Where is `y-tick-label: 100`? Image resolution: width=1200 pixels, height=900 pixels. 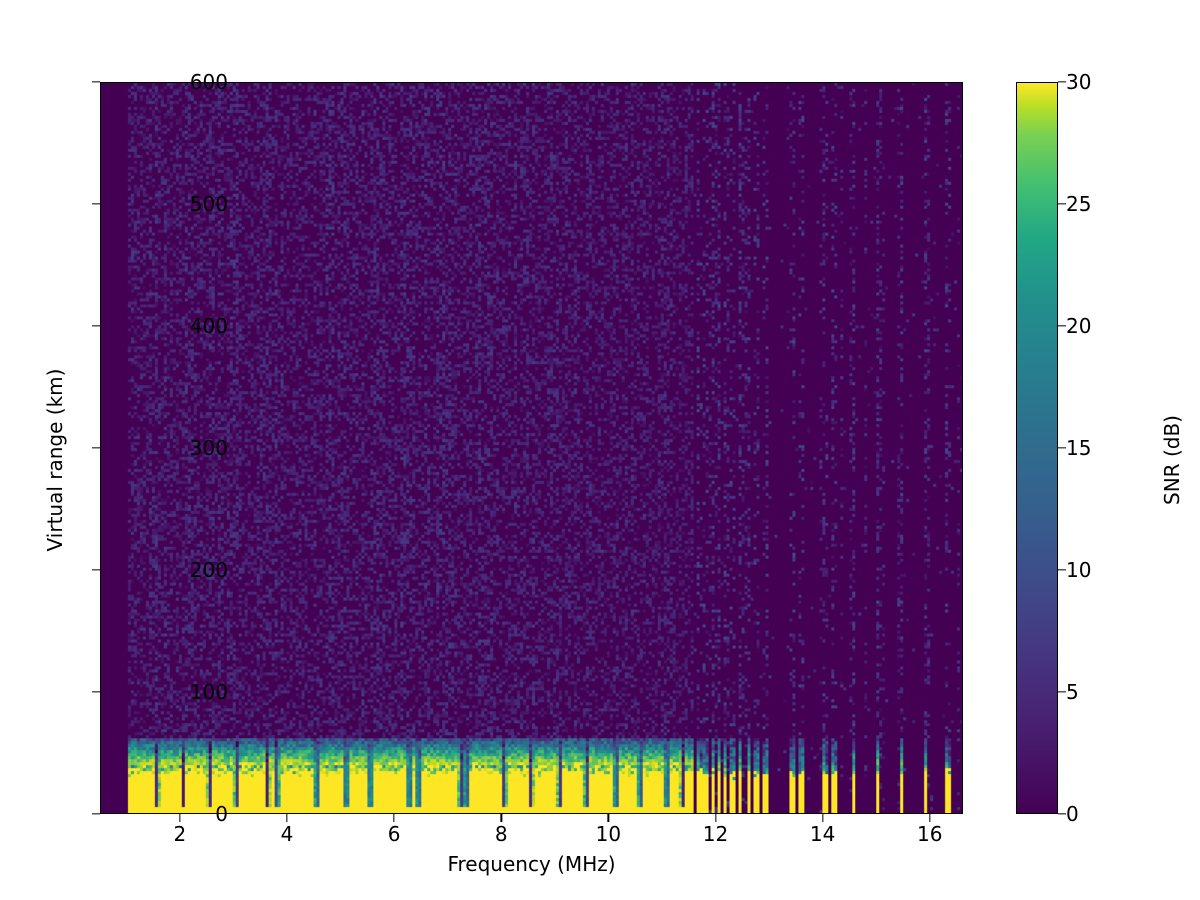
y-tick-label: 100 is located at coordinates (208, 692).